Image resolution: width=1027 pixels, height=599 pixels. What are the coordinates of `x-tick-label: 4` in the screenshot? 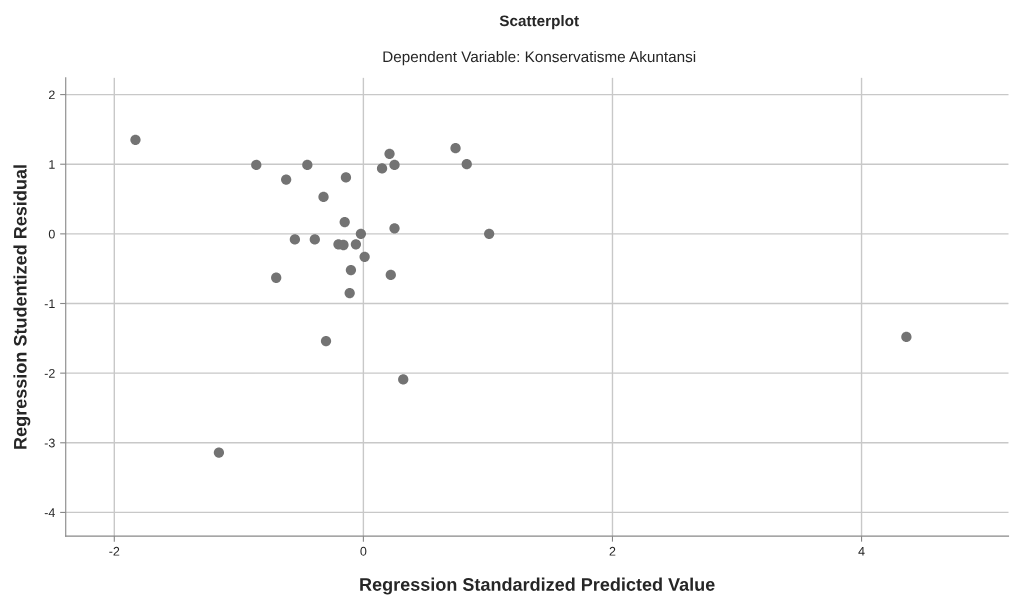 It's located at (861, 551).